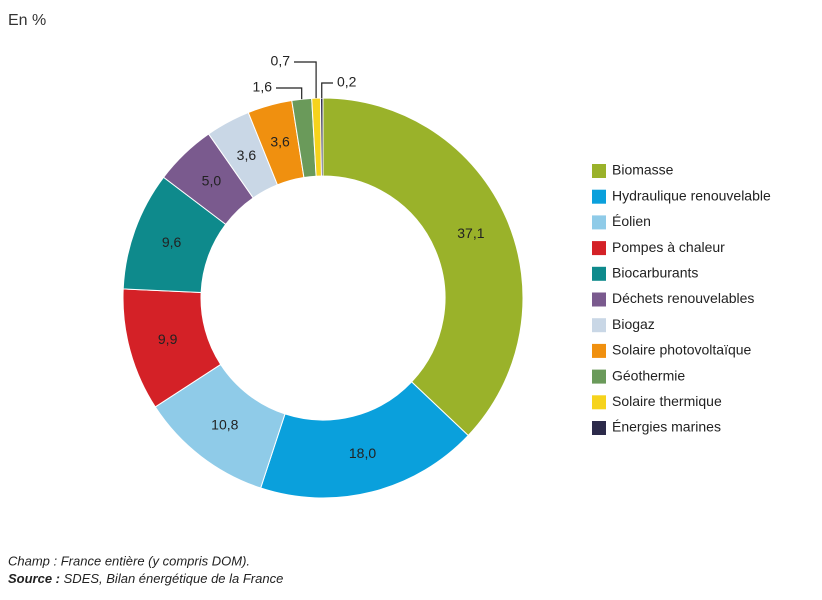 This screenshot has height=600, width=822. Describe the element at coordinates (168, 339) in the screenshot. I see `data-label: 9,9` at that location.